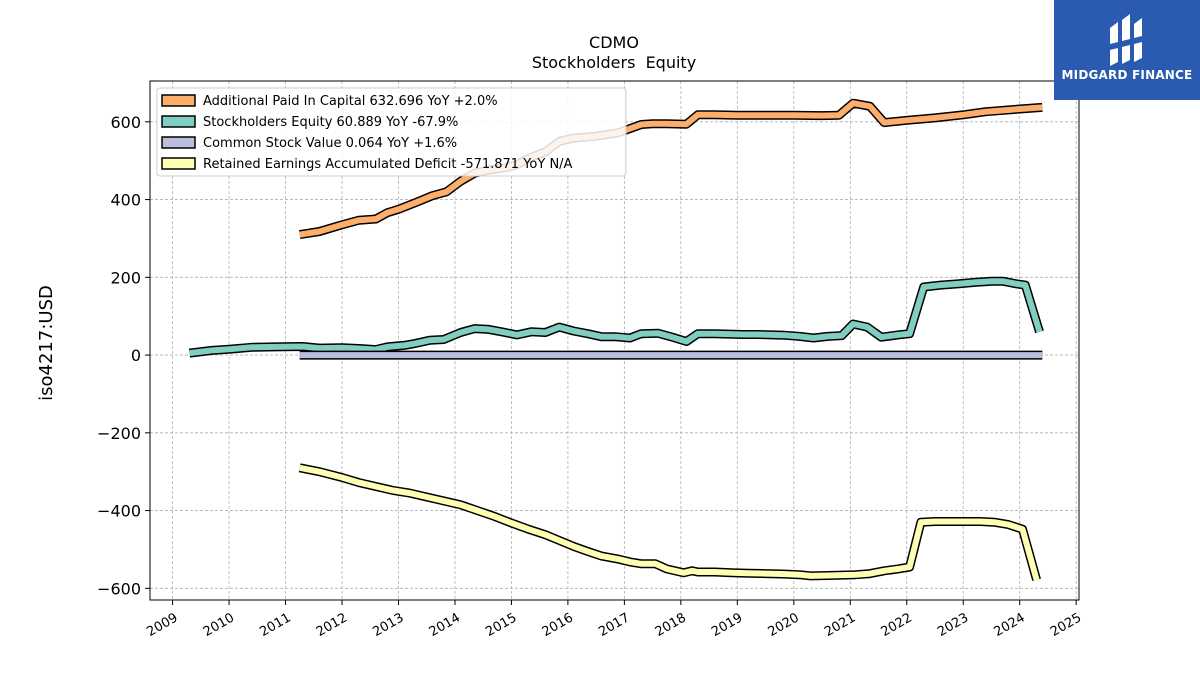 This screenshot has width=1200, height=675. I want to click on x-tick-label: 2024, so click(1010, 625).